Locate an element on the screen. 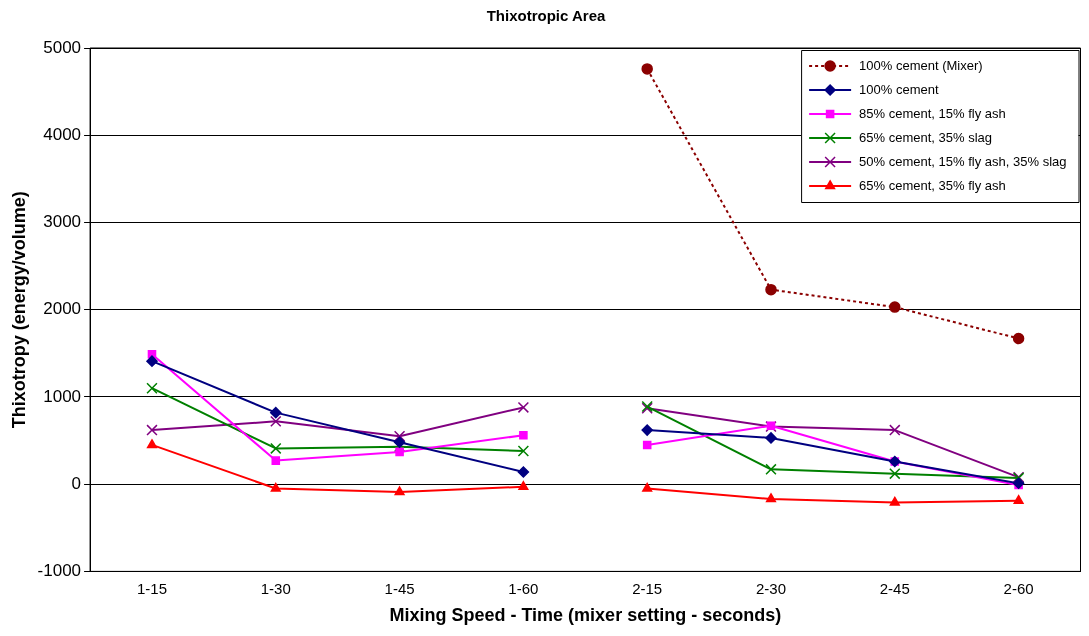  x-tick-label: 1-60 is located at coordinates (523, 588).